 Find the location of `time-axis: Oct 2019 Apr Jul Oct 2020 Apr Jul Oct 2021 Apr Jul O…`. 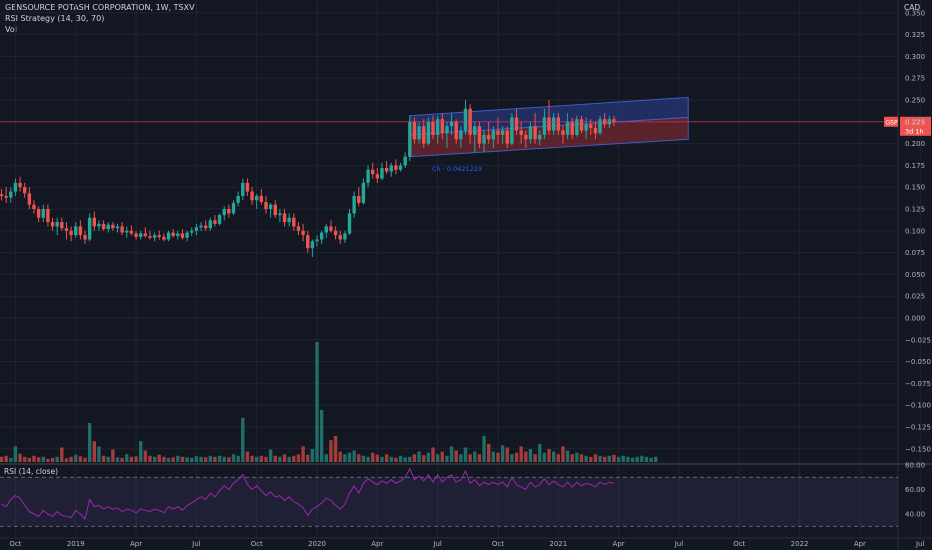

time-axis: Oct 2019 Apr Jul Oct 2020 Apr Jul Oct 2021 Apr Jul O… is located at coordinates (470, 544).